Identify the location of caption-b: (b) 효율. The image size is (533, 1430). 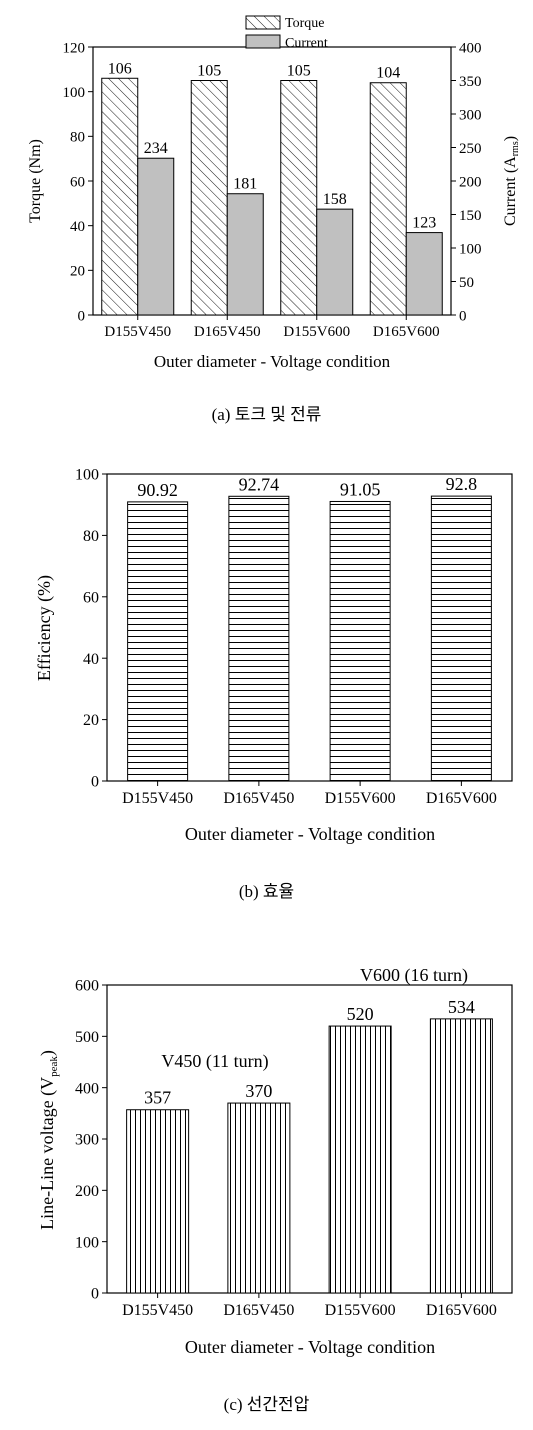
(266, 891).